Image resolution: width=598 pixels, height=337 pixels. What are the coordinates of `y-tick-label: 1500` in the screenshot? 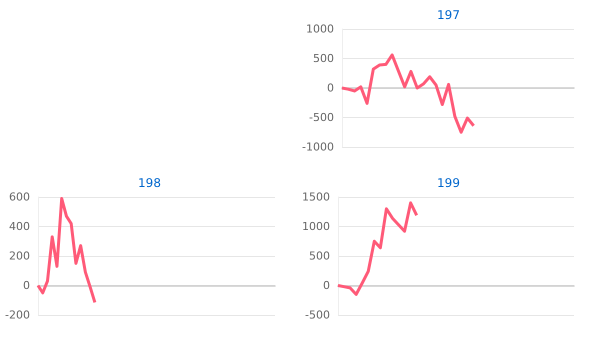 It's located at (316, 197).